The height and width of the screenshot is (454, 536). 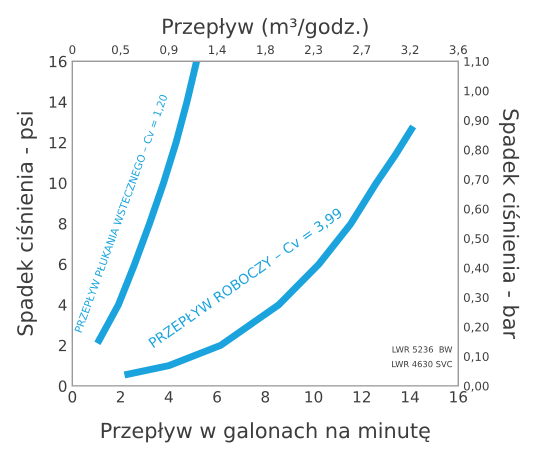 What do you see at coordinates (476, 239) in the screenshot?
I see `y2-tick-label: 0,50` at bounding box center [476, 239].